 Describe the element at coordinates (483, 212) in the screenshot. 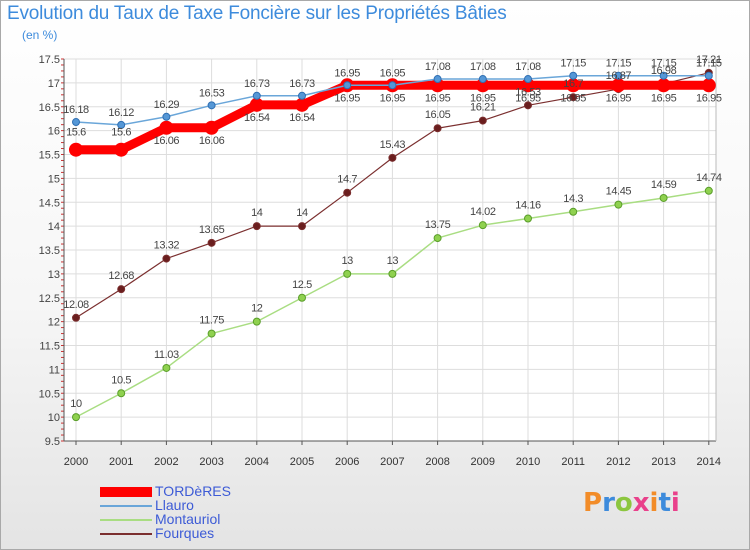

I see `data-label: 14.02` at that location.